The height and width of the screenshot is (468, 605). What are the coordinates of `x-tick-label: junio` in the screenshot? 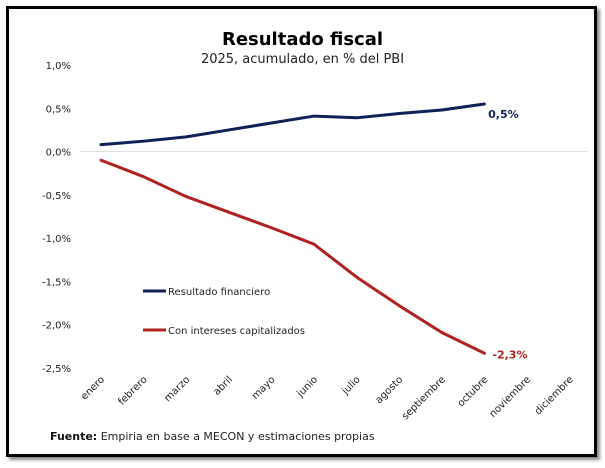 It's located at (307, 387).